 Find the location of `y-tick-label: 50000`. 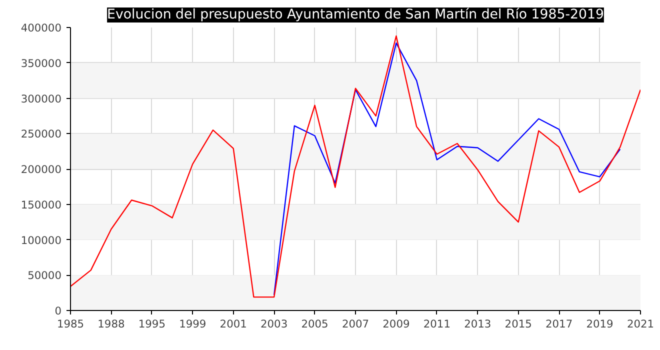

y-tick-label: 50000 is located at coordinates (45, 275).